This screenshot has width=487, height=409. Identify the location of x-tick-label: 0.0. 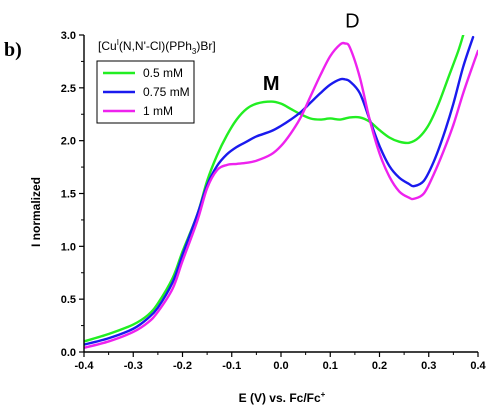
(280, 366).